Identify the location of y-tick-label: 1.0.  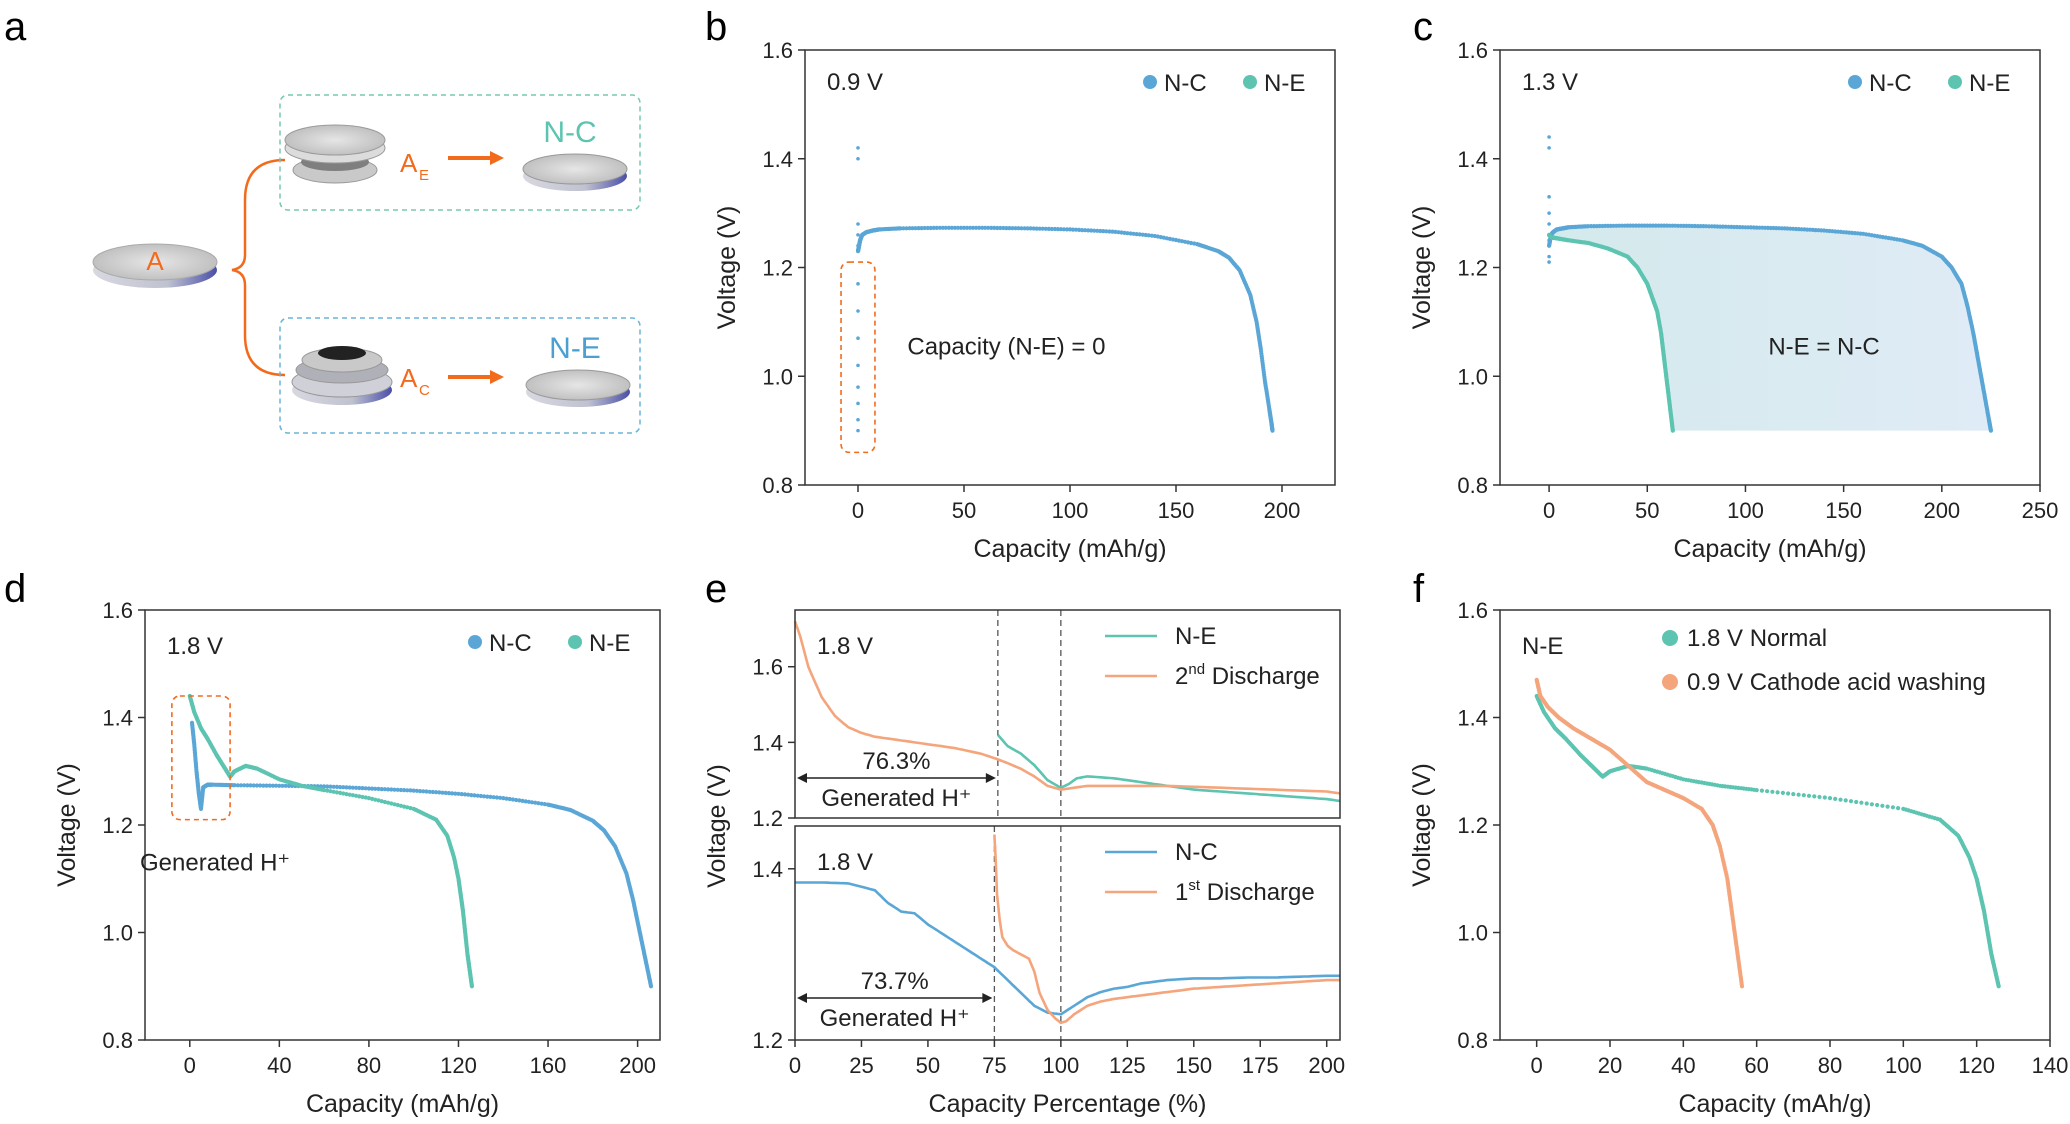
(117, 933).